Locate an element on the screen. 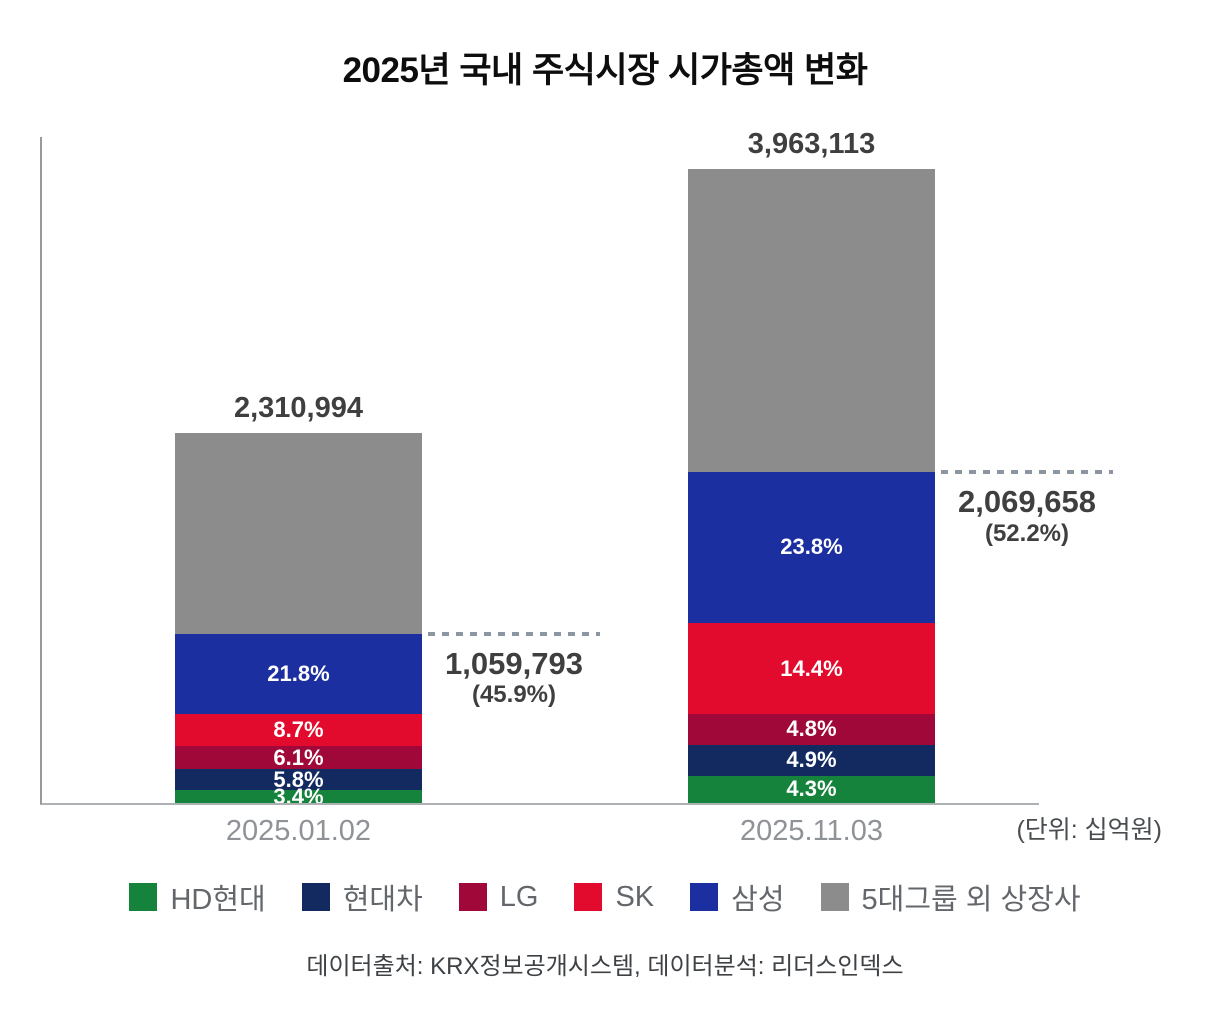  legend-item-5대그룹 외 상장사: 5대그룹 외 상장사 is located at coordinates (950, 897).